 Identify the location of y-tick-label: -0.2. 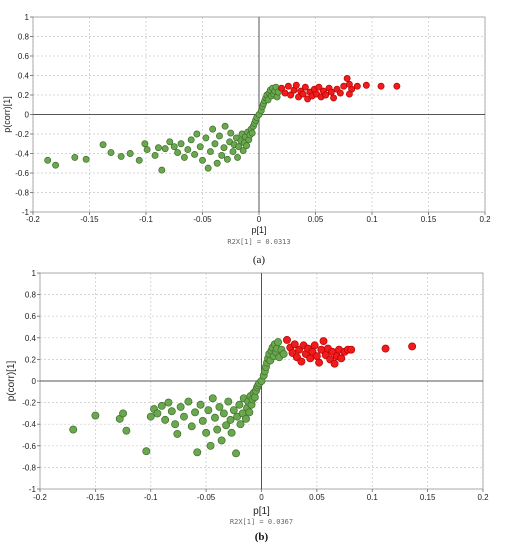
(29, 403).